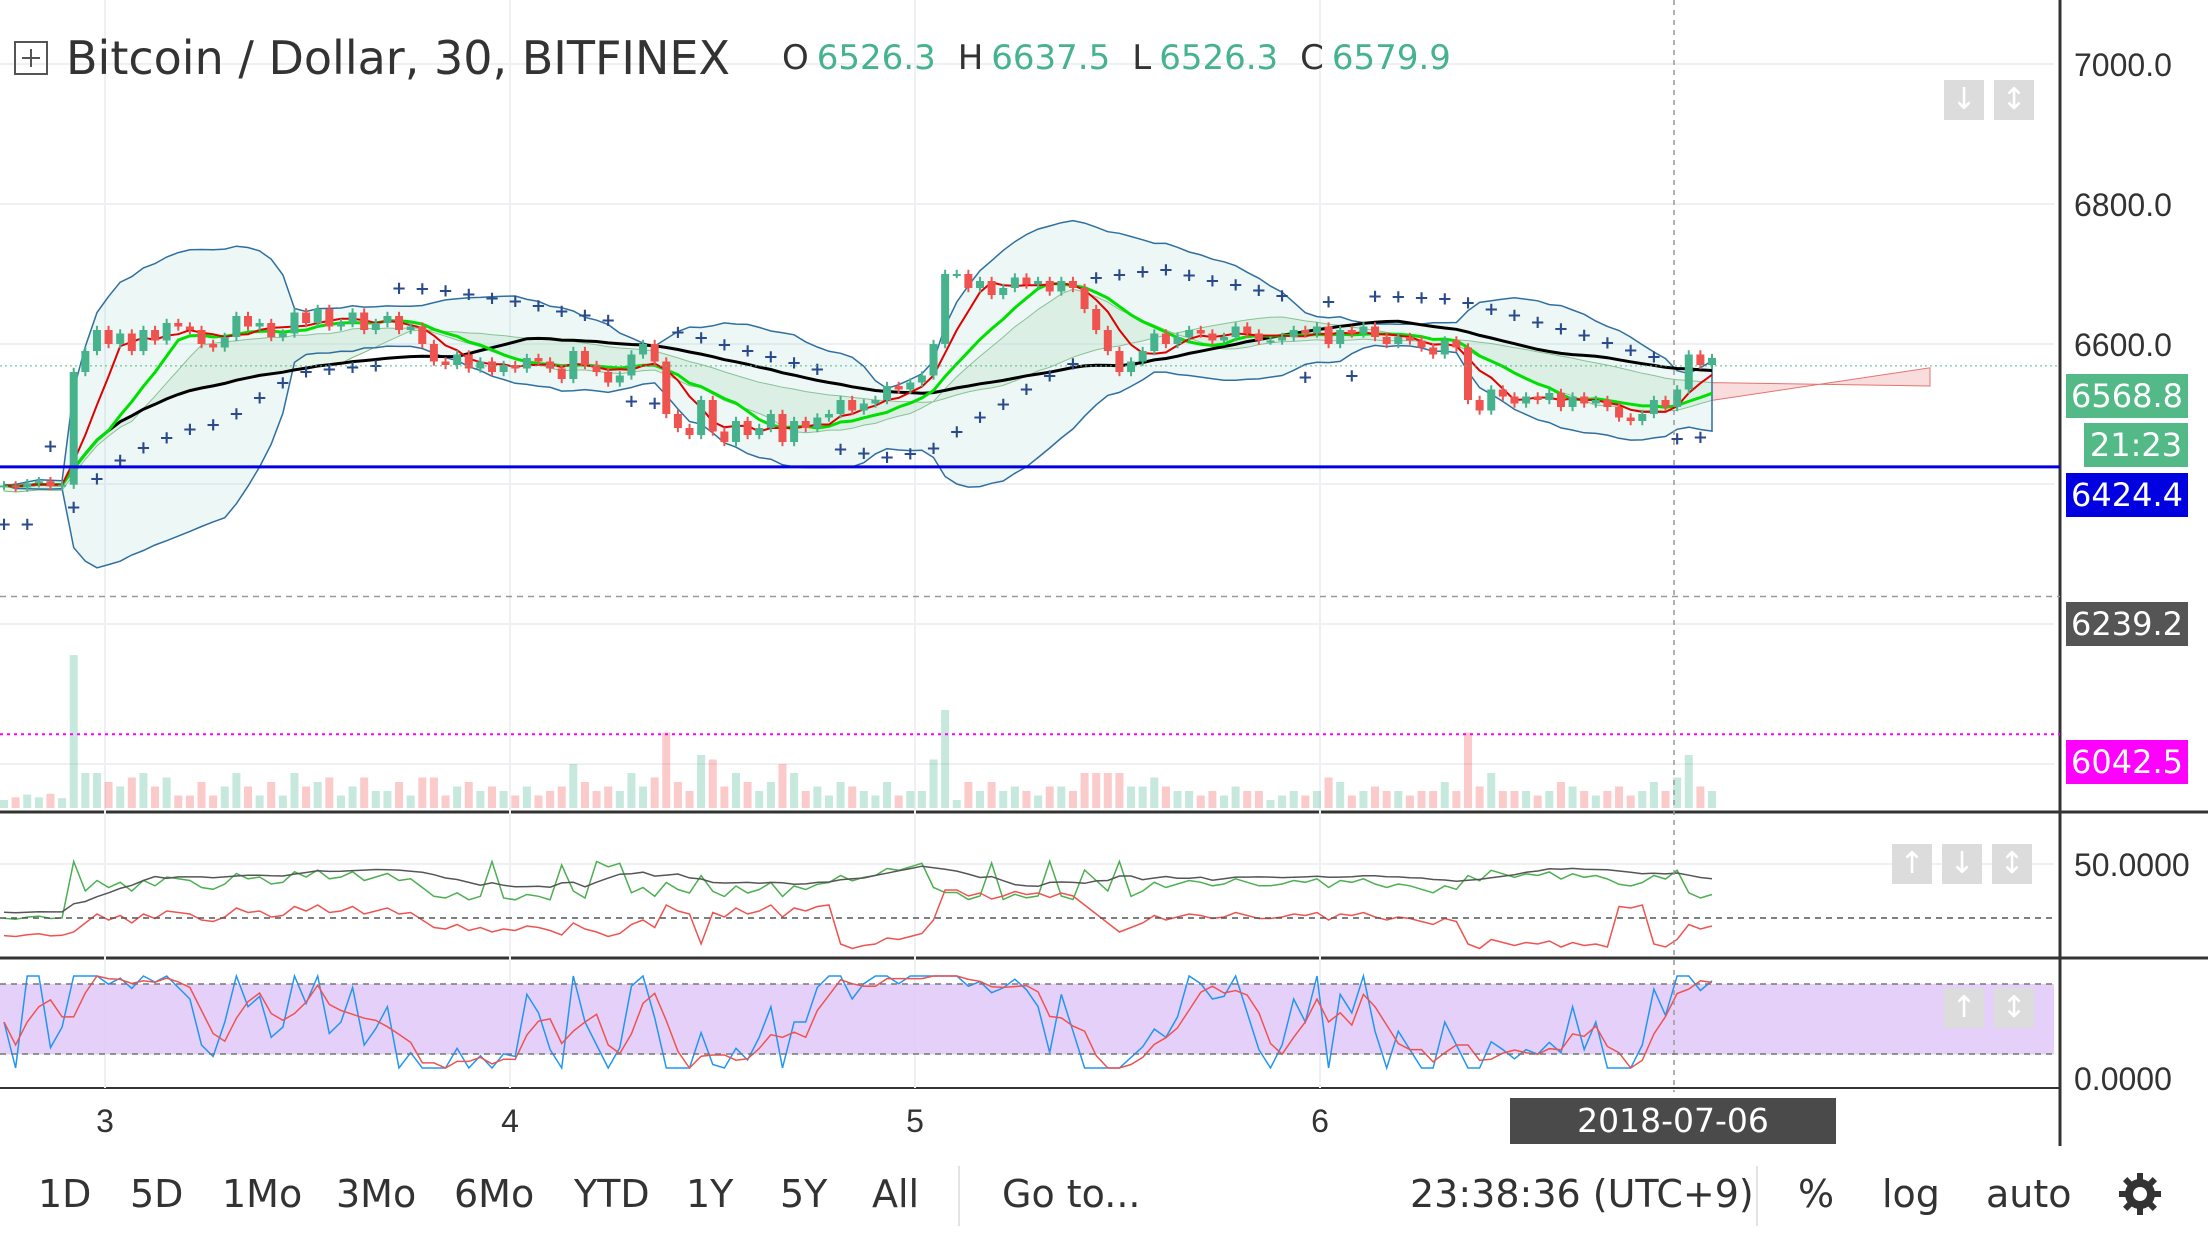  Describe the element at coordinates (1911, 1194) in the screenshot. I see `log-toggle: log` at that location.